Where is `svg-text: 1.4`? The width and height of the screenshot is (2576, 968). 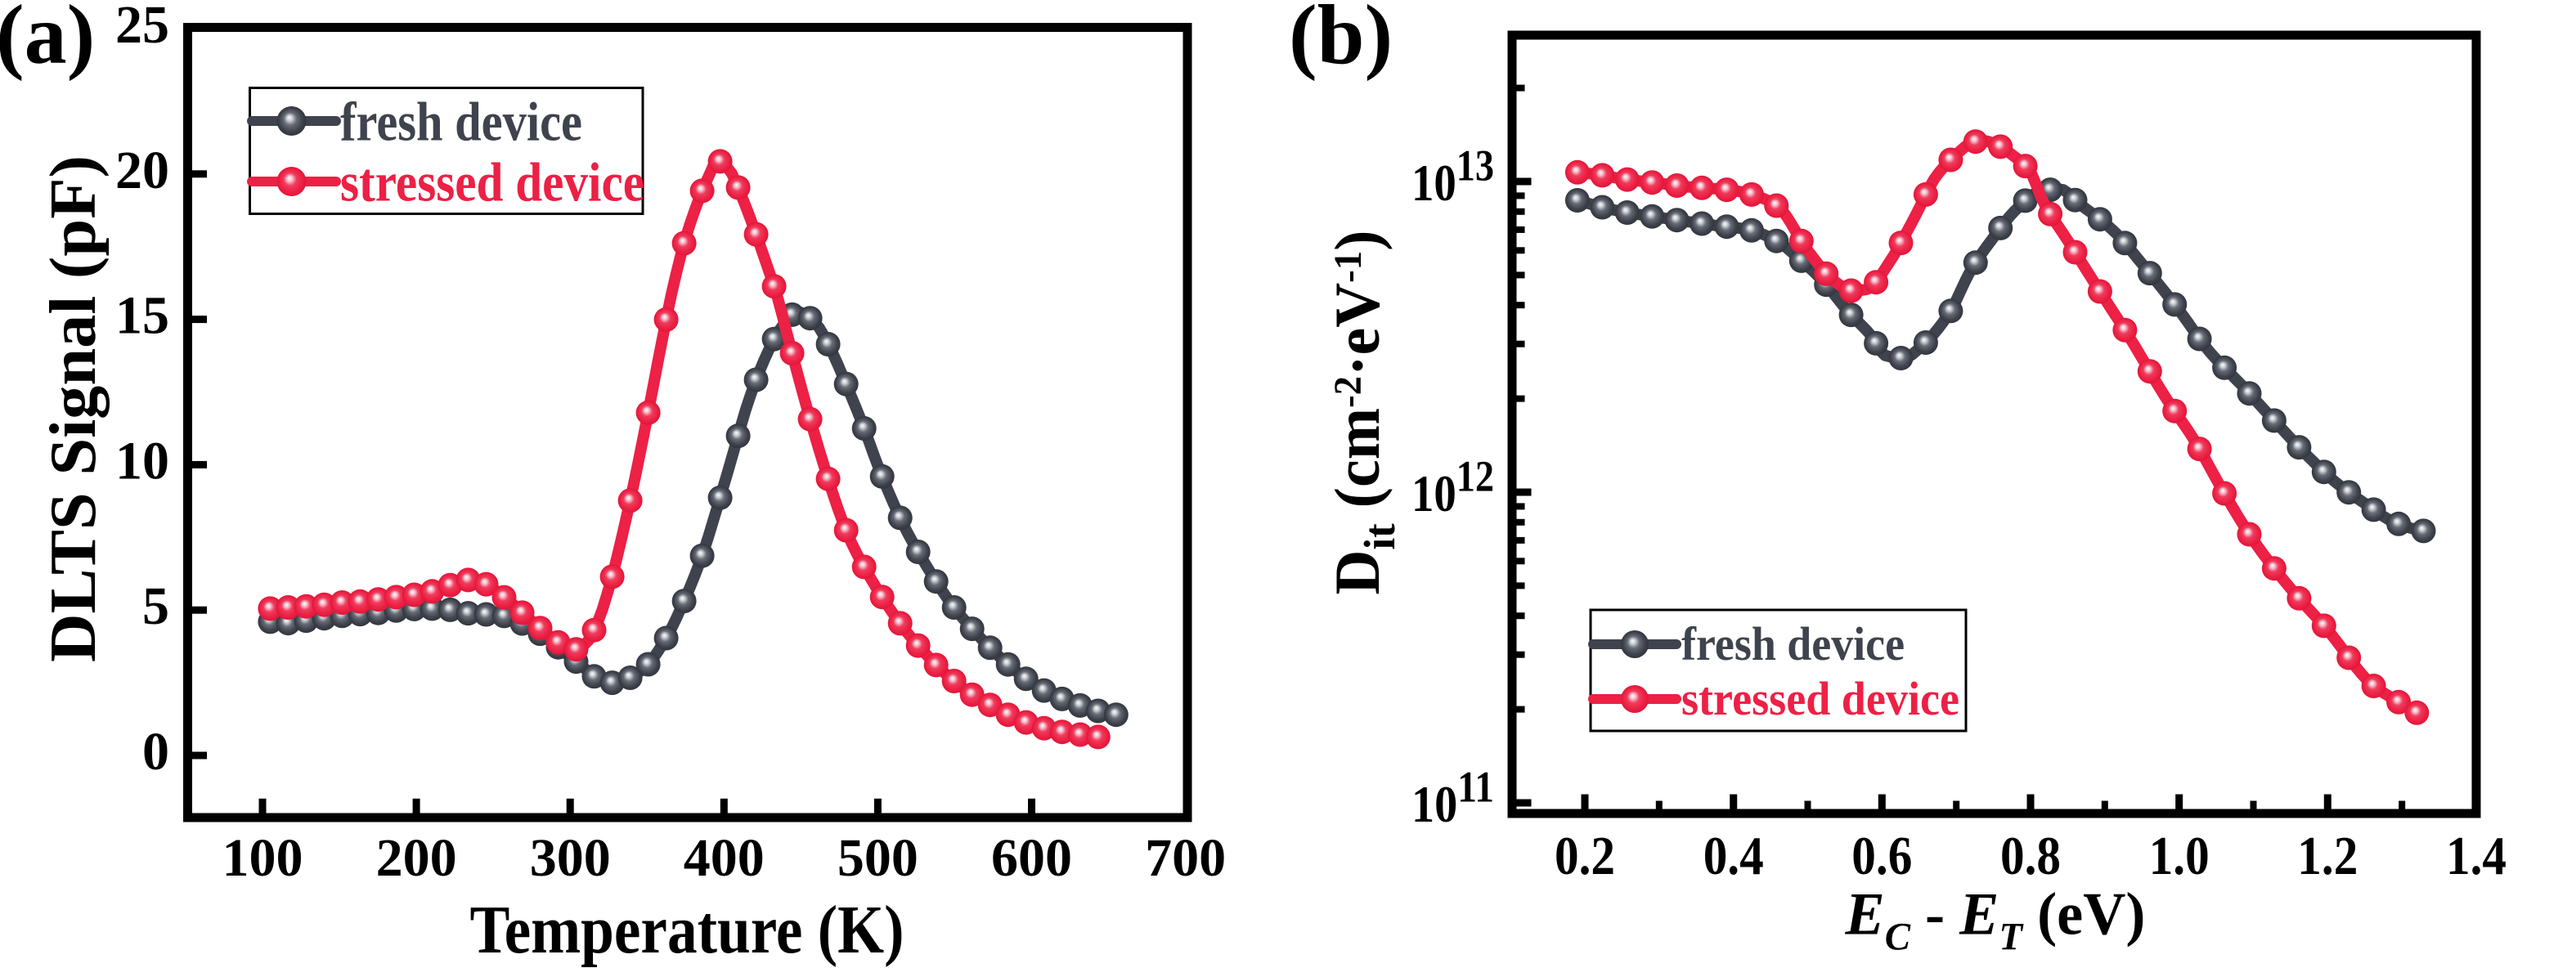 svg-text: 1.4 is located at coordinates (2476, 856).